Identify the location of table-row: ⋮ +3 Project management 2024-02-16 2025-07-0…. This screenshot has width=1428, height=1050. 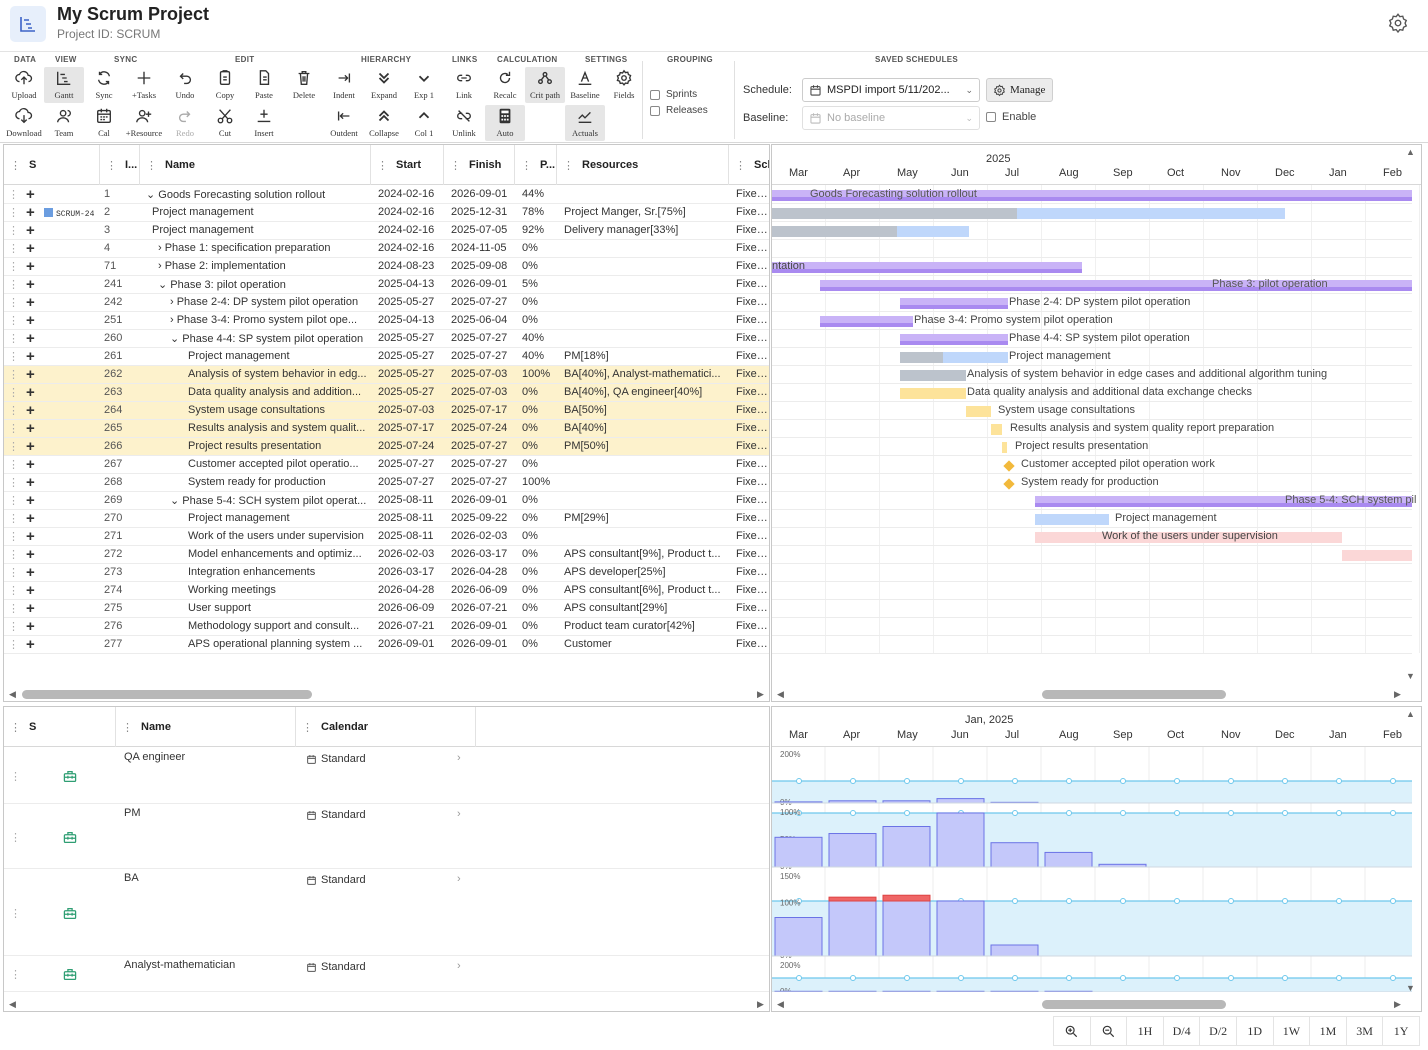
(386, 231).